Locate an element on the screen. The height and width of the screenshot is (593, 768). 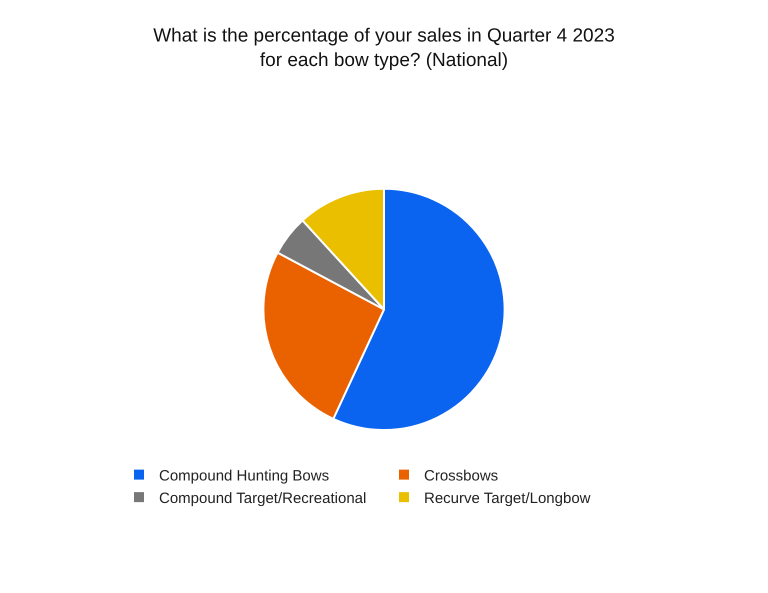
chart-title: What is the percentage of your sales in Quarter 4 2023 for each bow type? (National) is located at coordinates (384, 49).